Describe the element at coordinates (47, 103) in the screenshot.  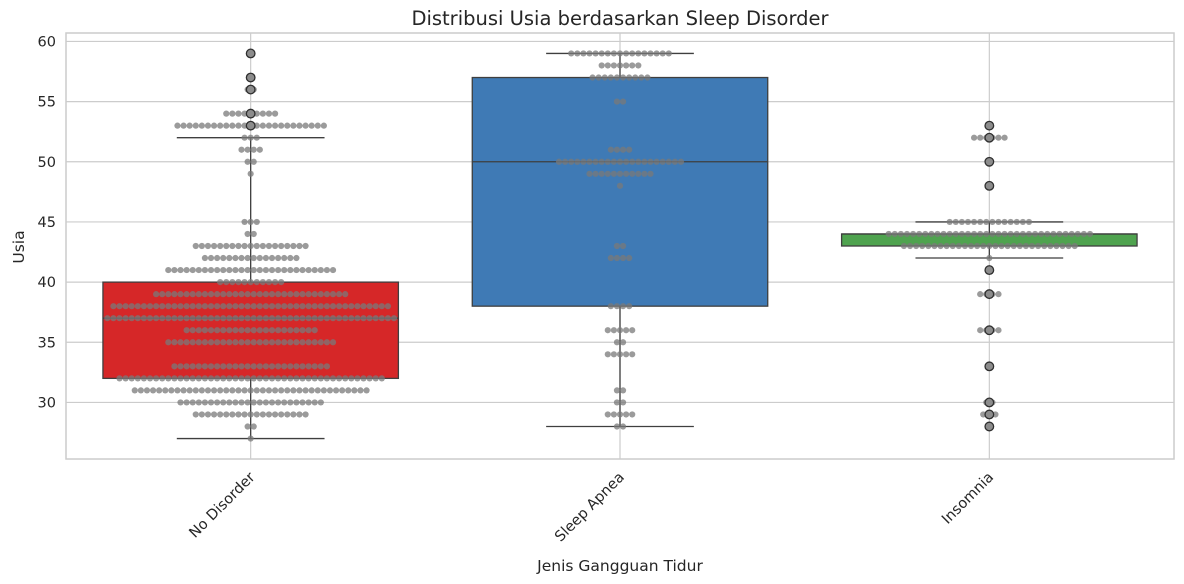
I see `y-tick-label: 55` at that location.